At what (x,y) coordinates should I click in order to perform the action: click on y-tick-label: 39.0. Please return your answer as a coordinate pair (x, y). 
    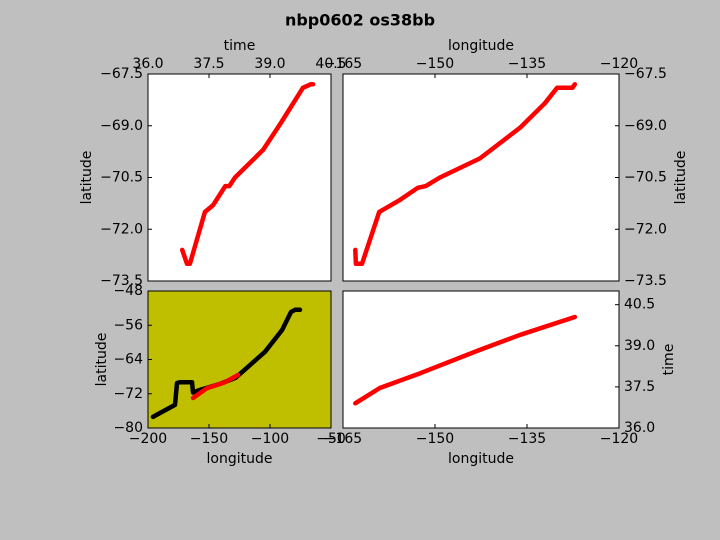
    Looking at the image, I should click on (639, 346).